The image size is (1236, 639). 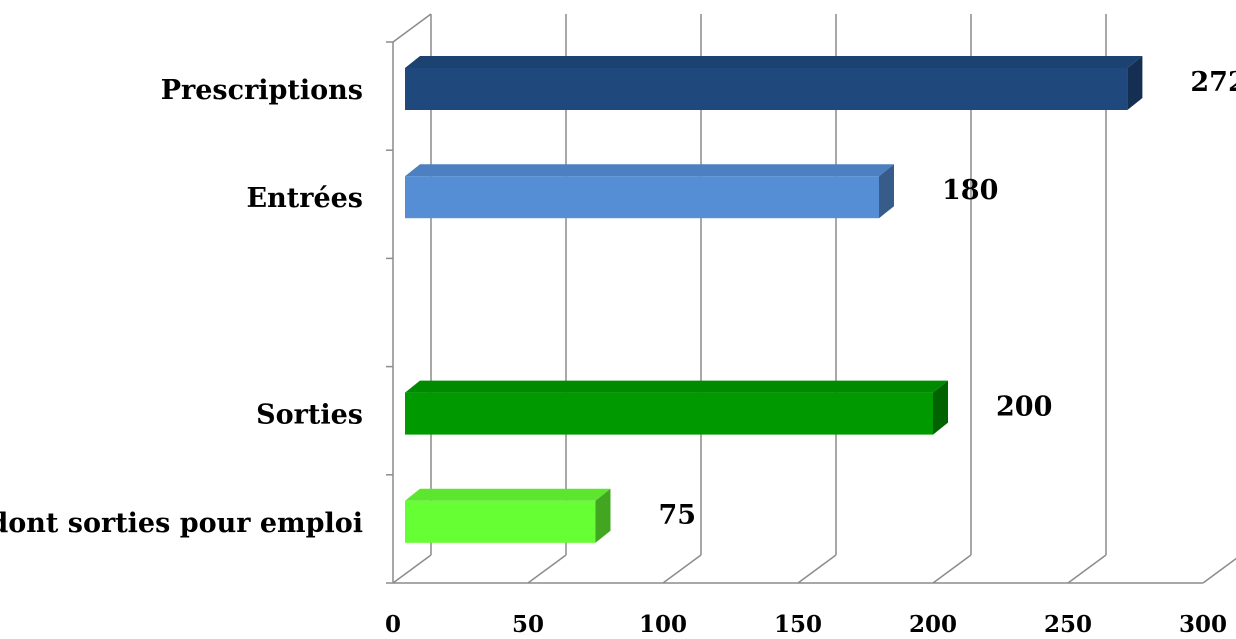 What do you see at coordinates (305, 198) in the screenshot?
I see `category-label: Entrées` at bounding box center [305, 198].